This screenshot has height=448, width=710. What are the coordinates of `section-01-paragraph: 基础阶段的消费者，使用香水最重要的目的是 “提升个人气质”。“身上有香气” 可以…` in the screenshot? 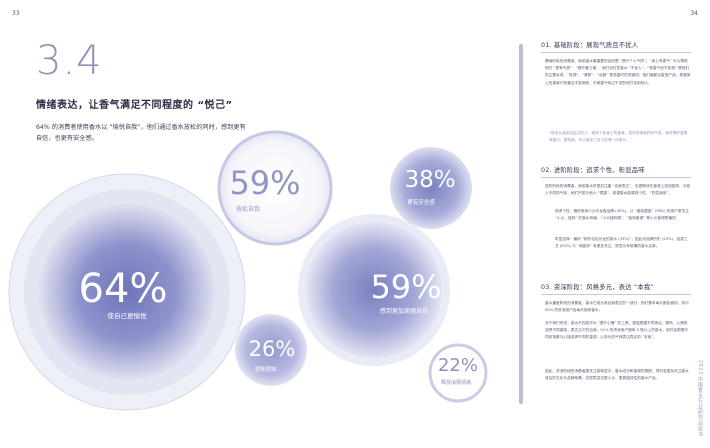 It's located at (618, 72).